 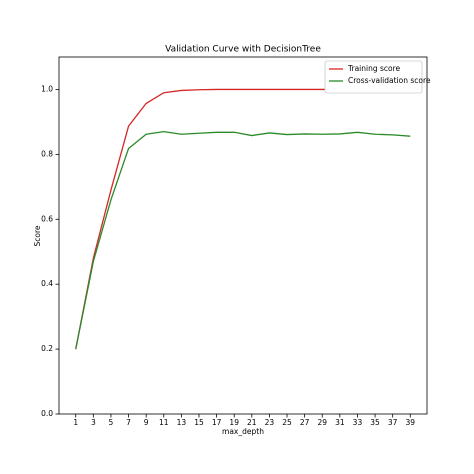 I want to click on x-axis-label: max_depth, so click(x=243, y=431).